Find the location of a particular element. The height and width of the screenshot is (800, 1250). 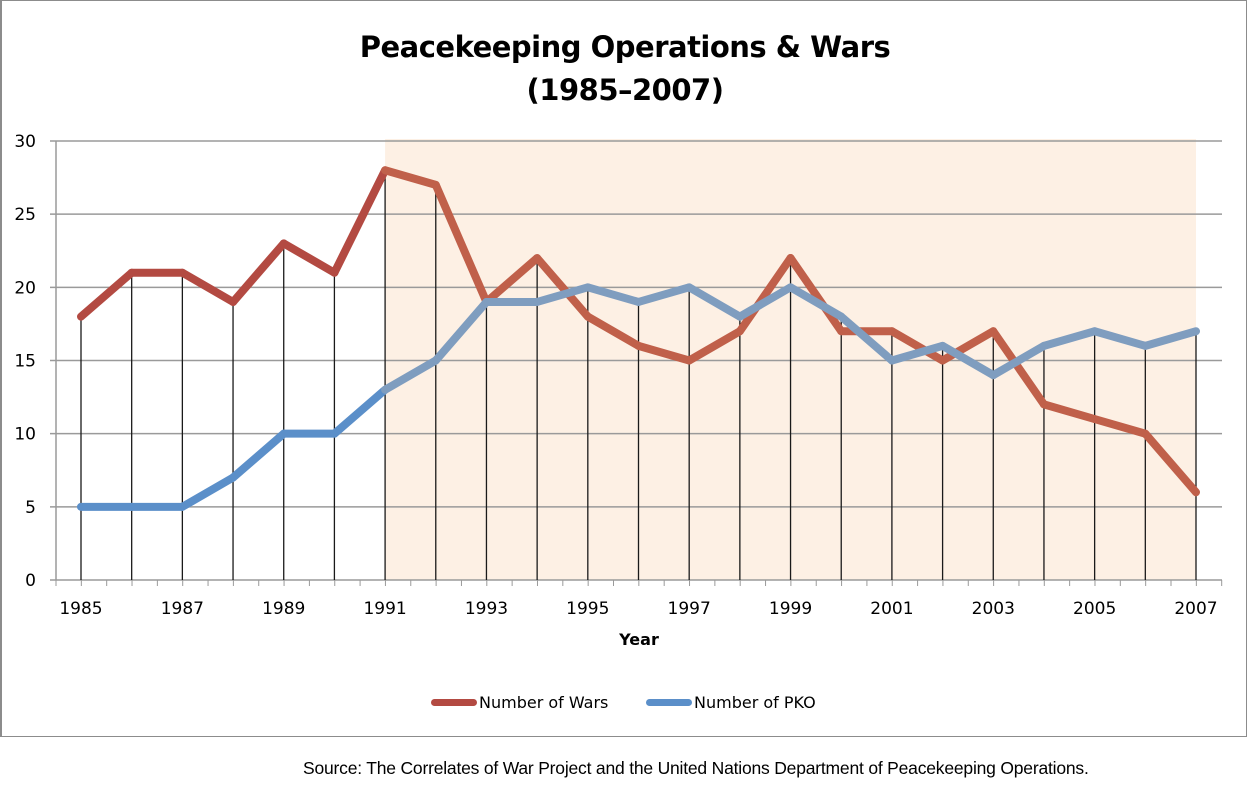

chart-subtitle: (1985–2007) is located at coordinates (625, 90).